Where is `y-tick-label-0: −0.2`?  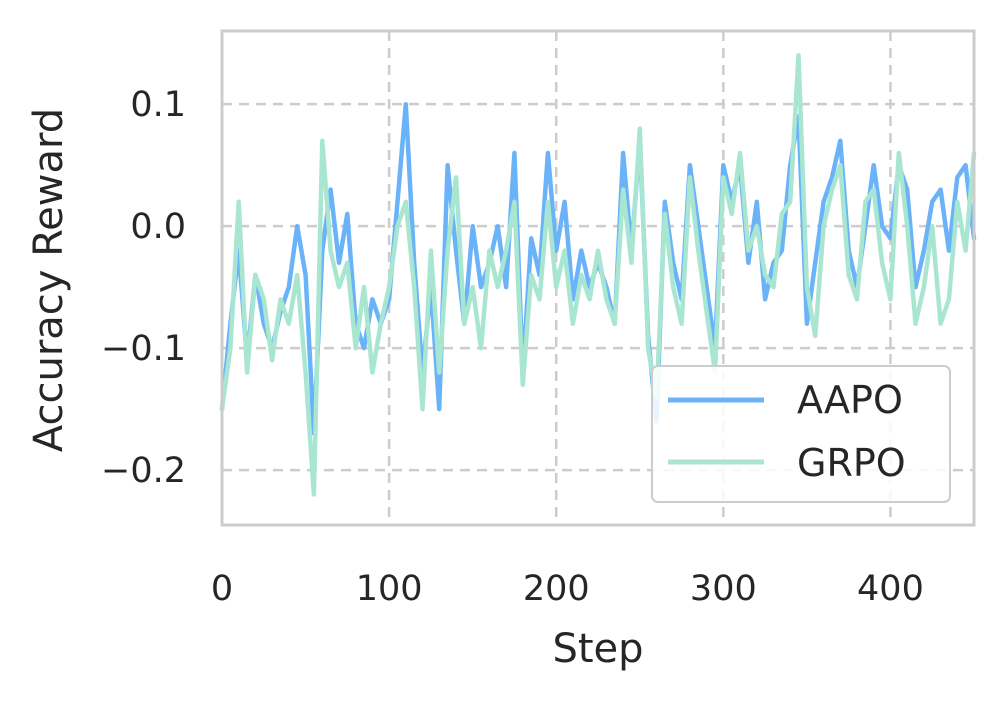 y-tick-label-0: −0.2 is located at coordinates (143, 471).